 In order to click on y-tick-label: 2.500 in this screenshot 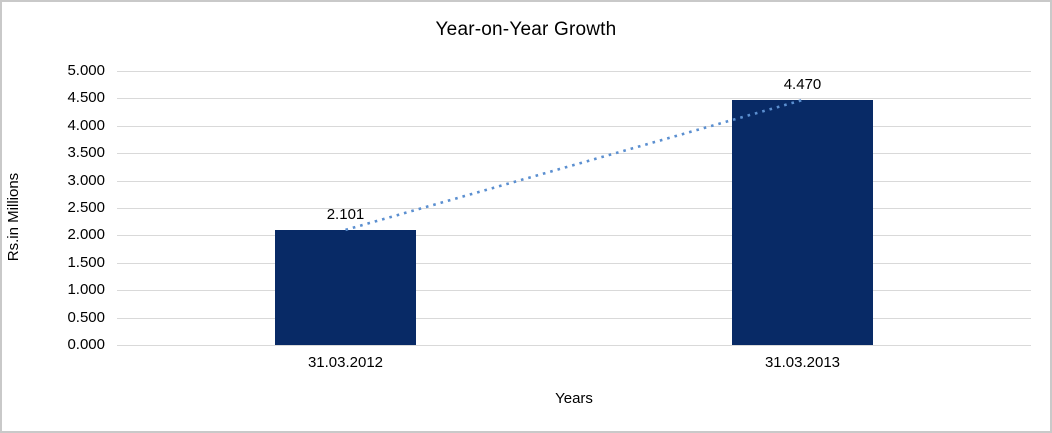, I will do `click(86, 207)`.